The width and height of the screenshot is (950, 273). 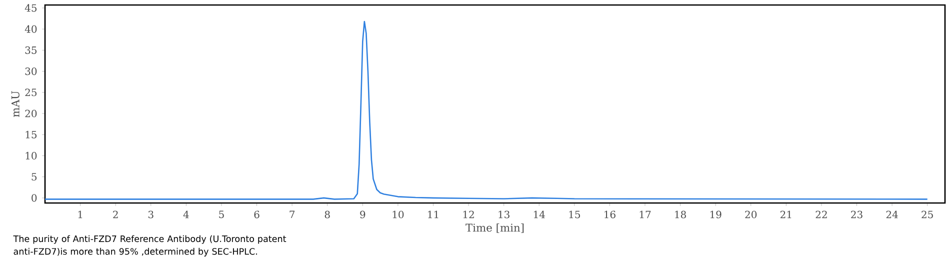 What do you see at coordinates (31, 50) in the screenshot?
I see `y-tick-label: 35` at bounding box center [31, 50].